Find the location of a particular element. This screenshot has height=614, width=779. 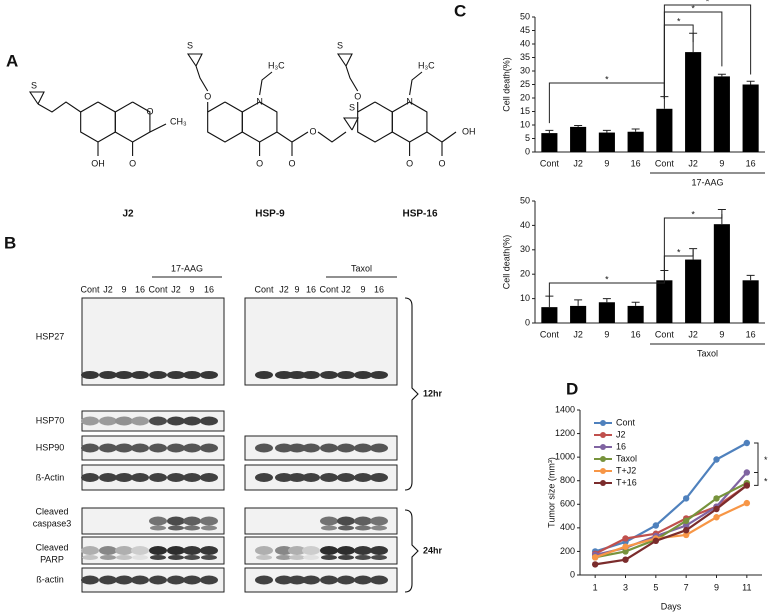

y-tick-label: 1200 is located at coordinates (565, 433).